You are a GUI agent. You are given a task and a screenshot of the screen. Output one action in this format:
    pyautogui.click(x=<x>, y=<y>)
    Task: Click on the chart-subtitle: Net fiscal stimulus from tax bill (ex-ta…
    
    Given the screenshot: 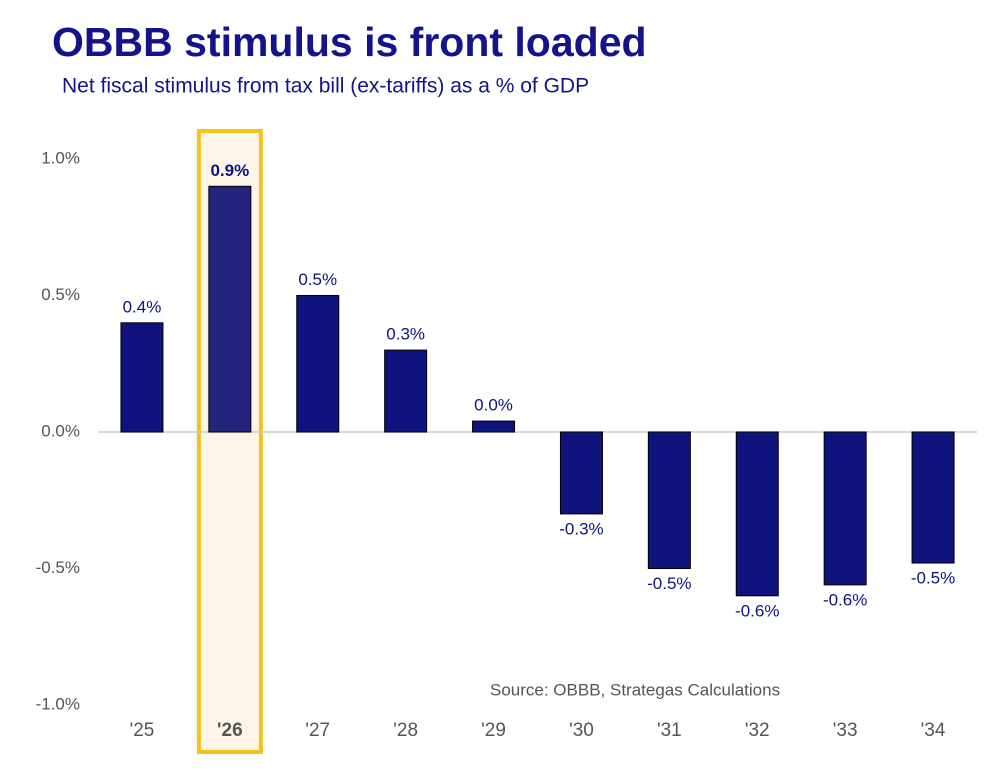 What is the action you would take?
    pyautogui.click(x=325, y=86)
    